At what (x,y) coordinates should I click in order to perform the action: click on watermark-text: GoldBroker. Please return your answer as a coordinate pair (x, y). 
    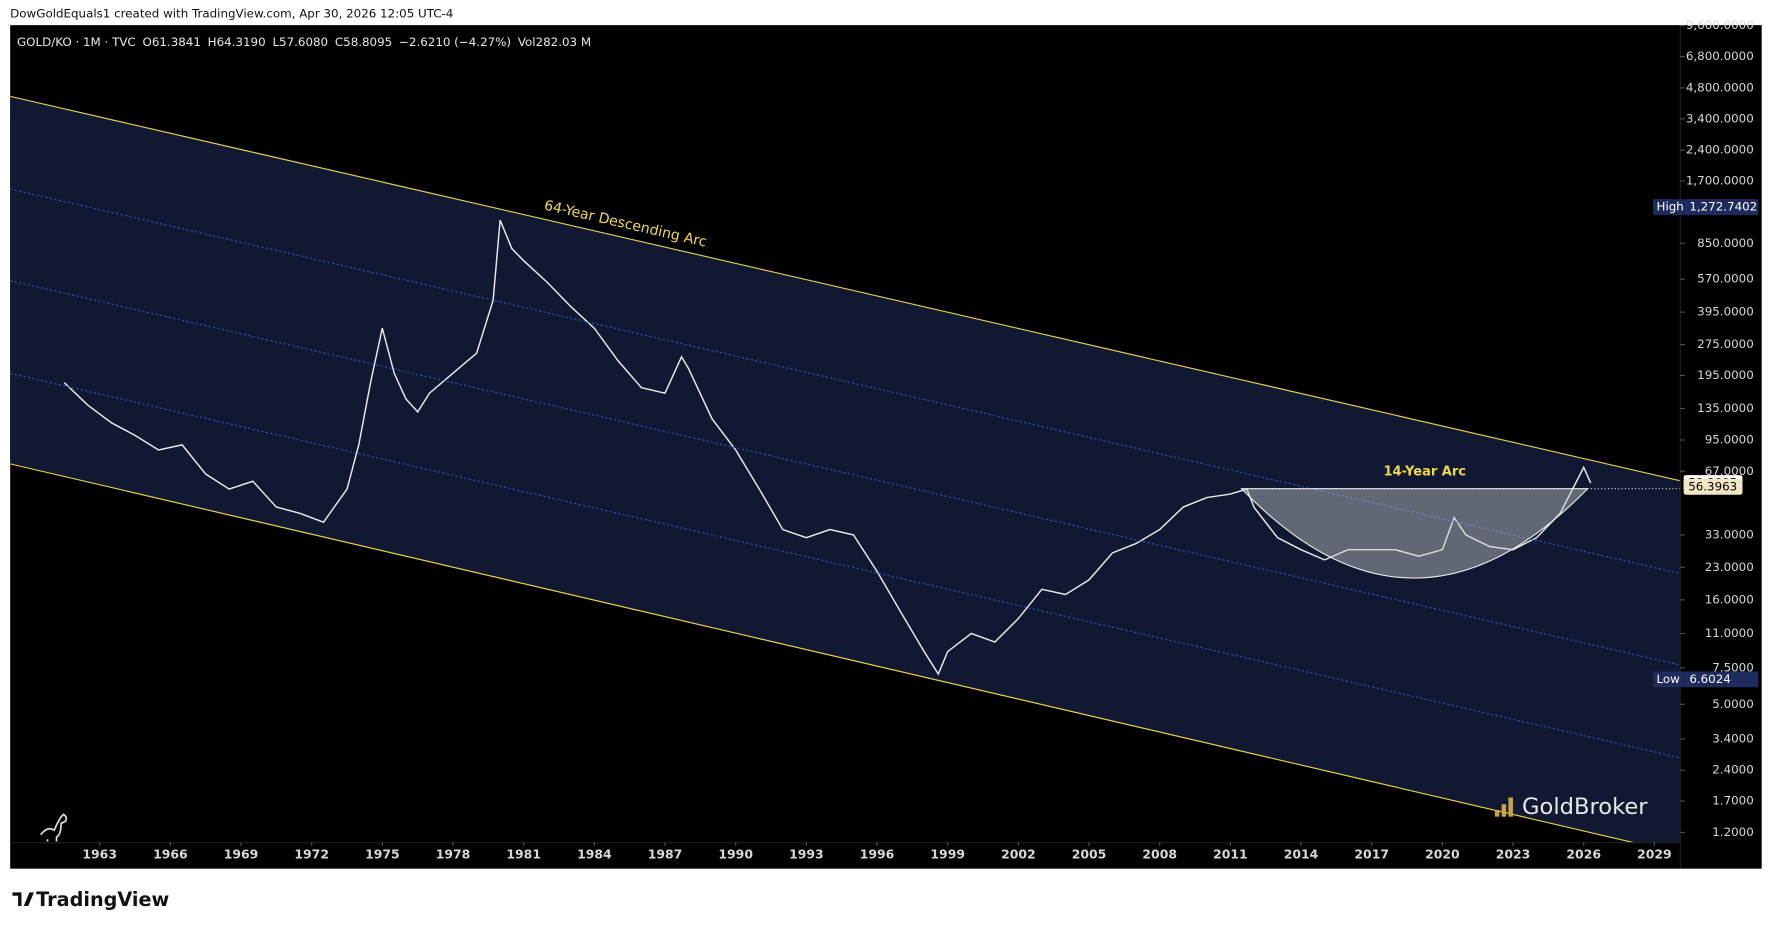
    Looking at the image, I should click on (1585, 807).